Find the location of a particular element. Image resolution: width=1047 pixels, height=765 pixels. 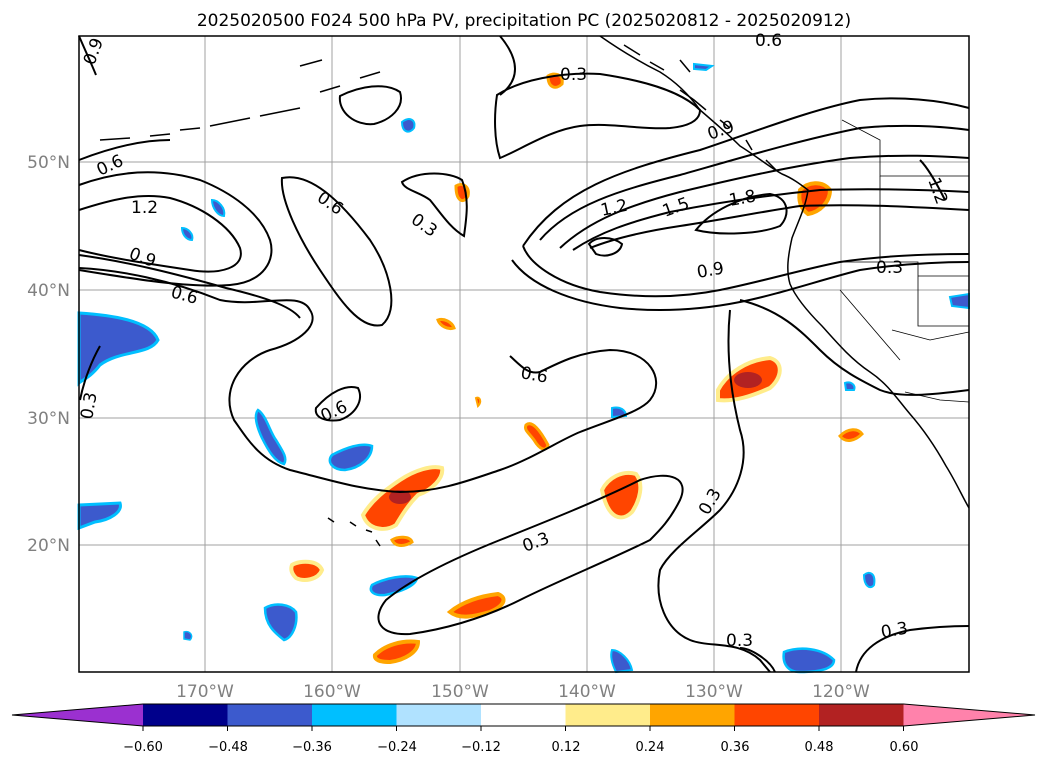

contour-label: 1.2 is located at coordinates (144, 208).